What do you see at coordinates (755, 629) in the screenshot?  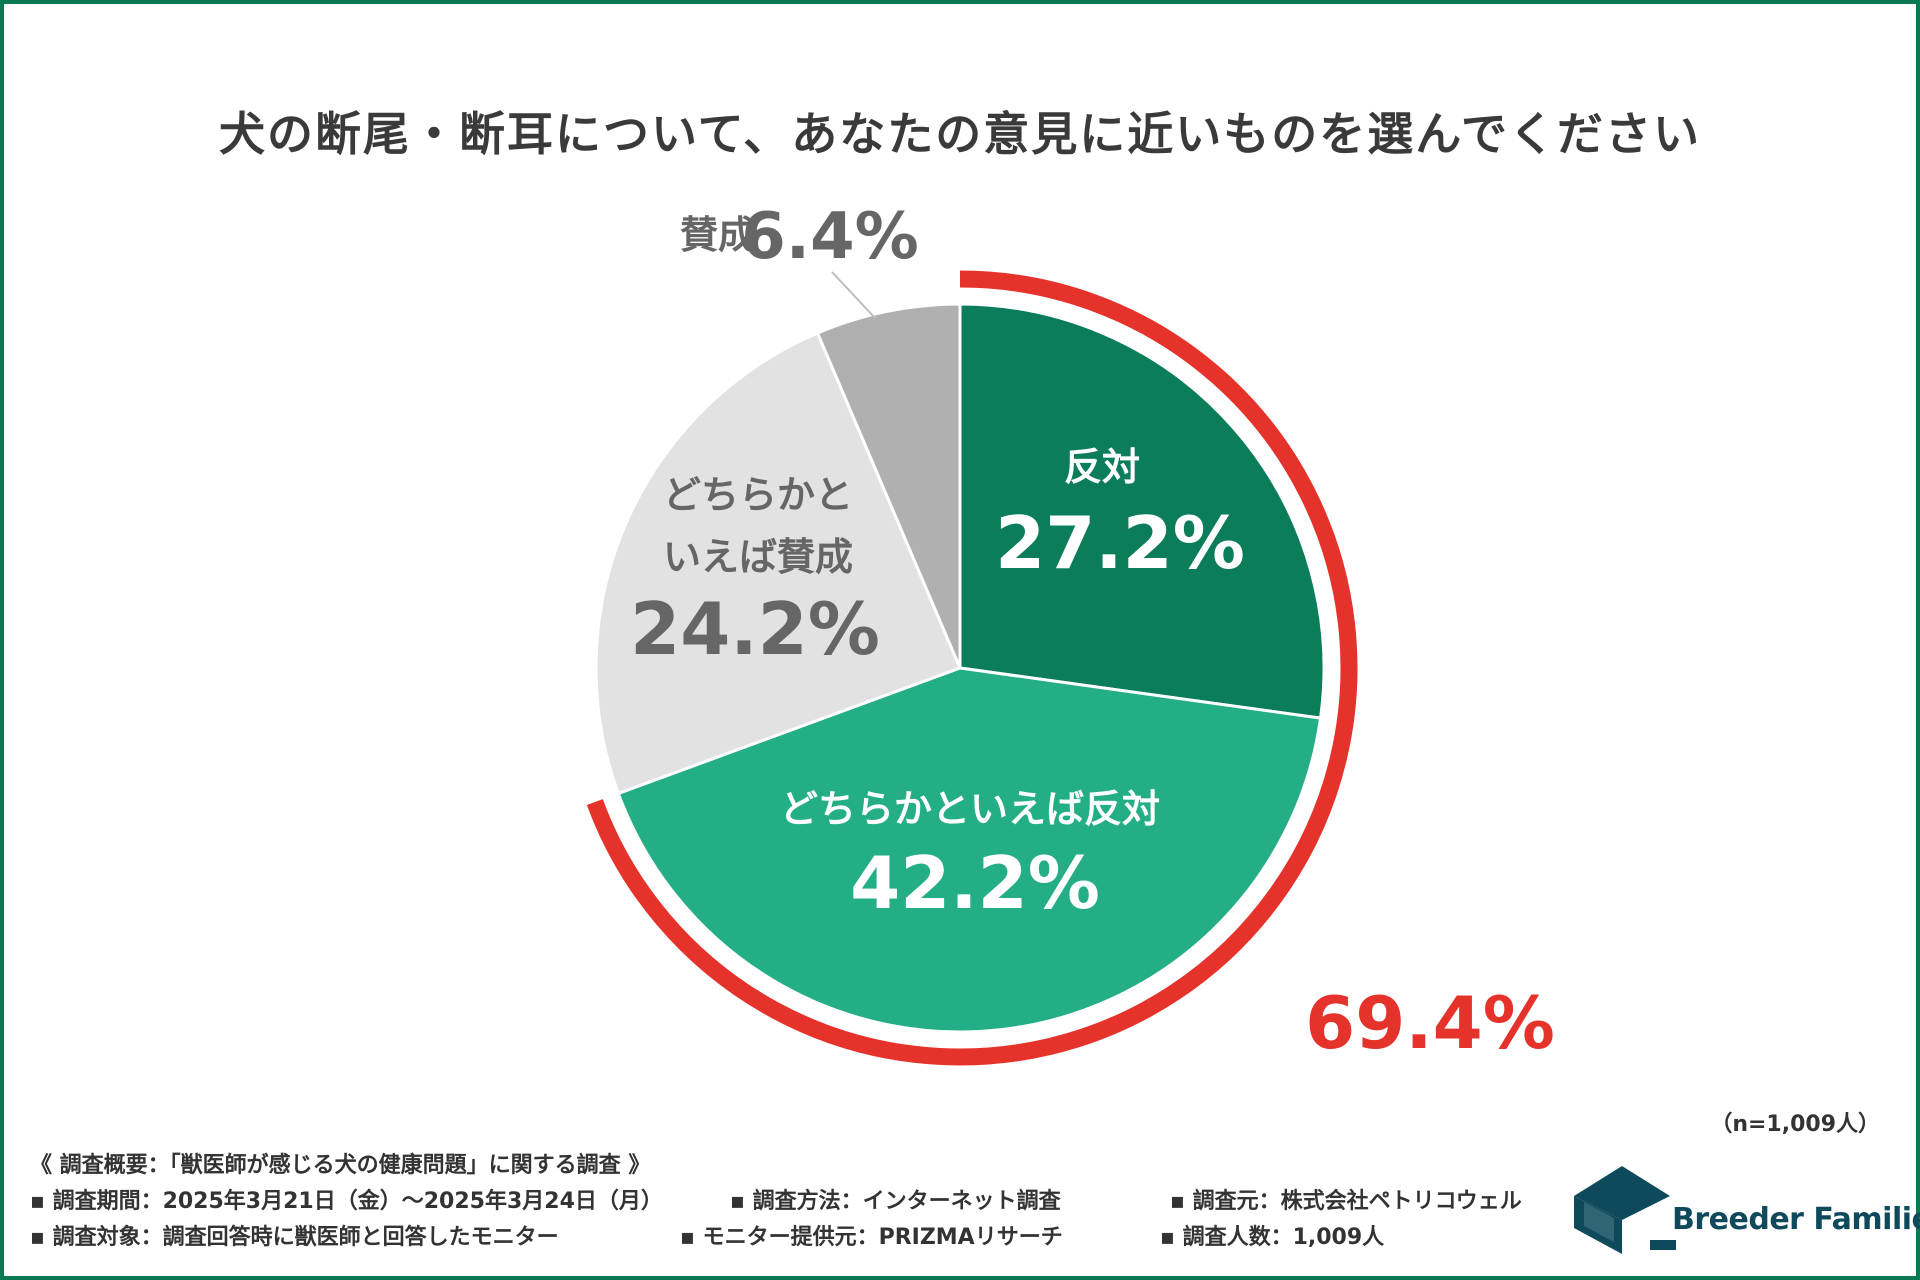 I see `slice-value-label: 24.2%` at bounding box center [755, 629].